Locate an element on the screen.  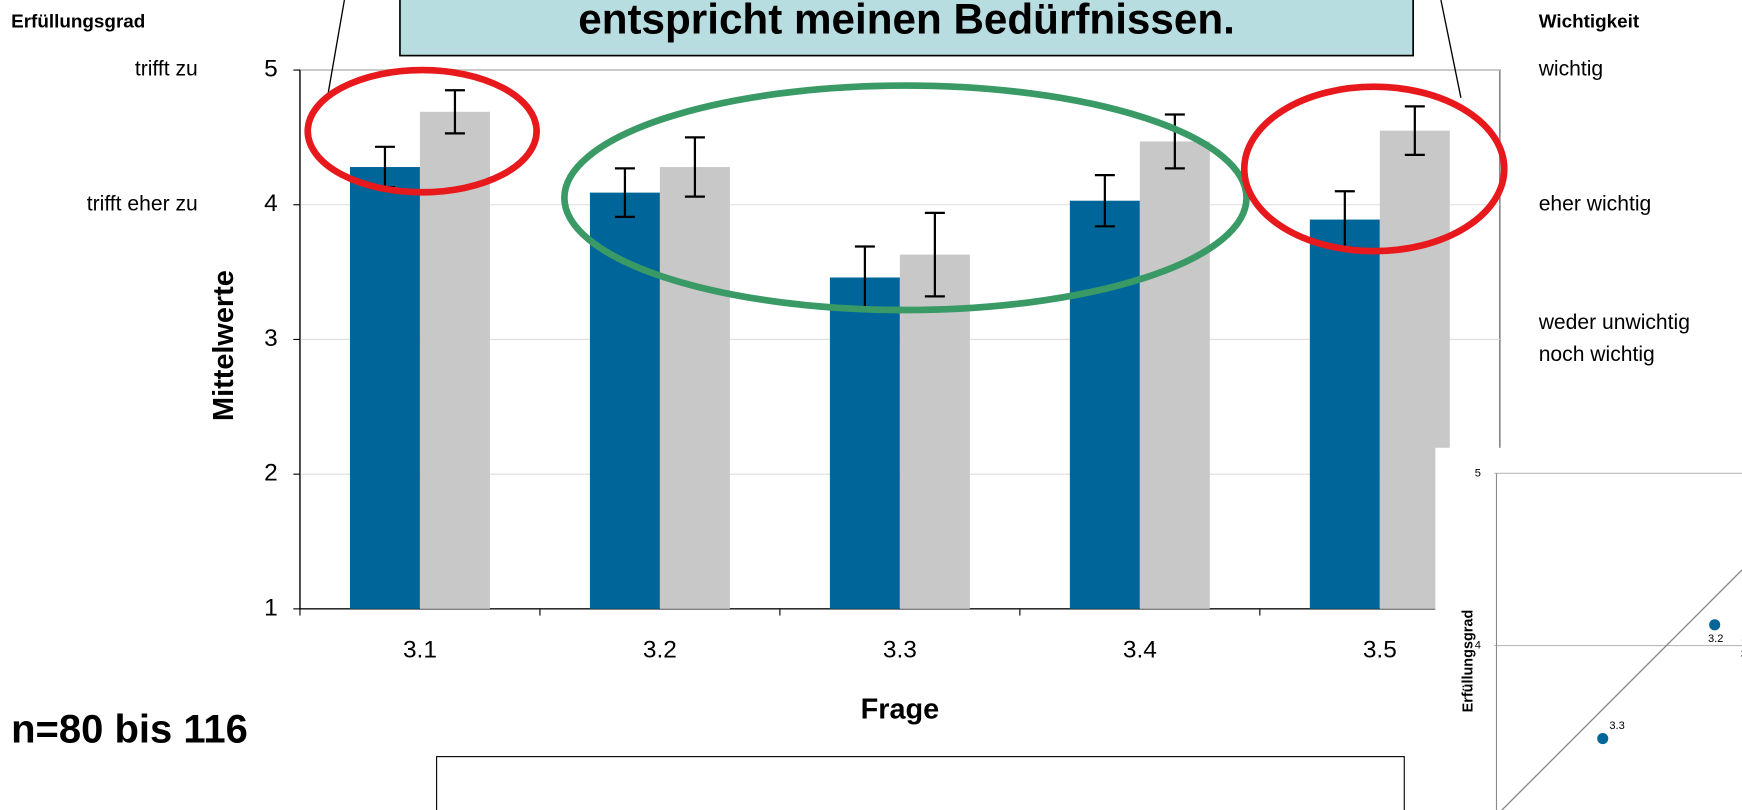
left-axis-title: Erfüllungsgrad is located at coordinates (78, 21).